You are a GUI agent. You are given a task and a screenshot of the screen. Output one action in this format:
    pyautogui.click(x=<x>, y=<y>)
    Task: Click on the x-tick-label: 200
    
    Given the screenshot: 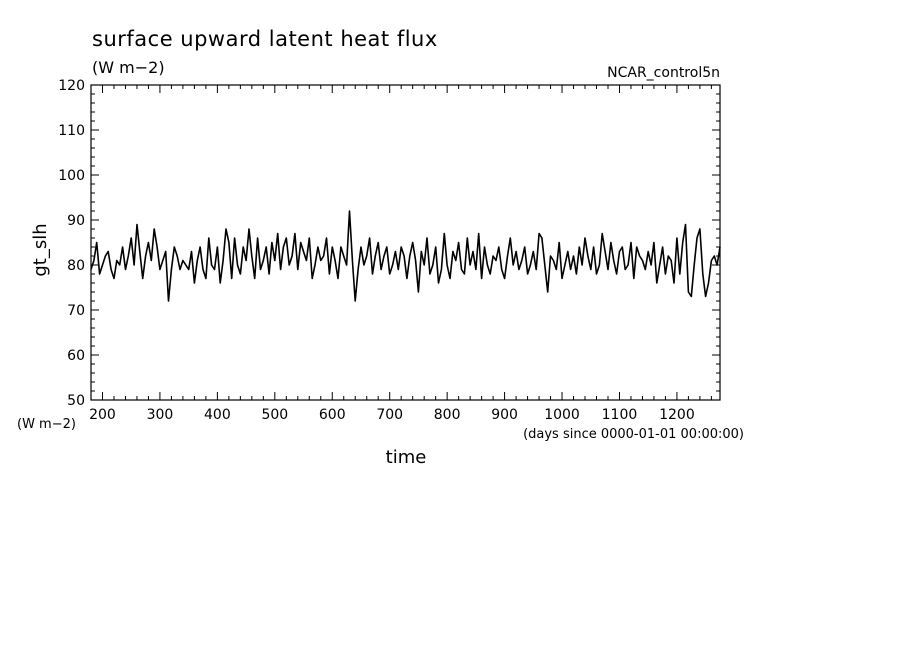 What is the action you would take?
    pyautogui.click(x=102, y=415)
    